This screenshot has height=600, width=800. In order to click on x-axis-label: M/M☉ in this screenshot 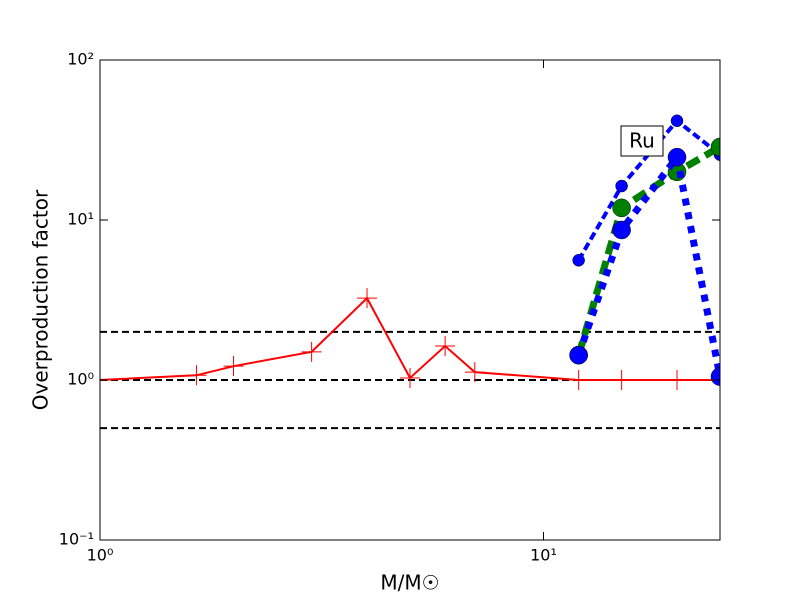, I will do `click(409, 583)`.